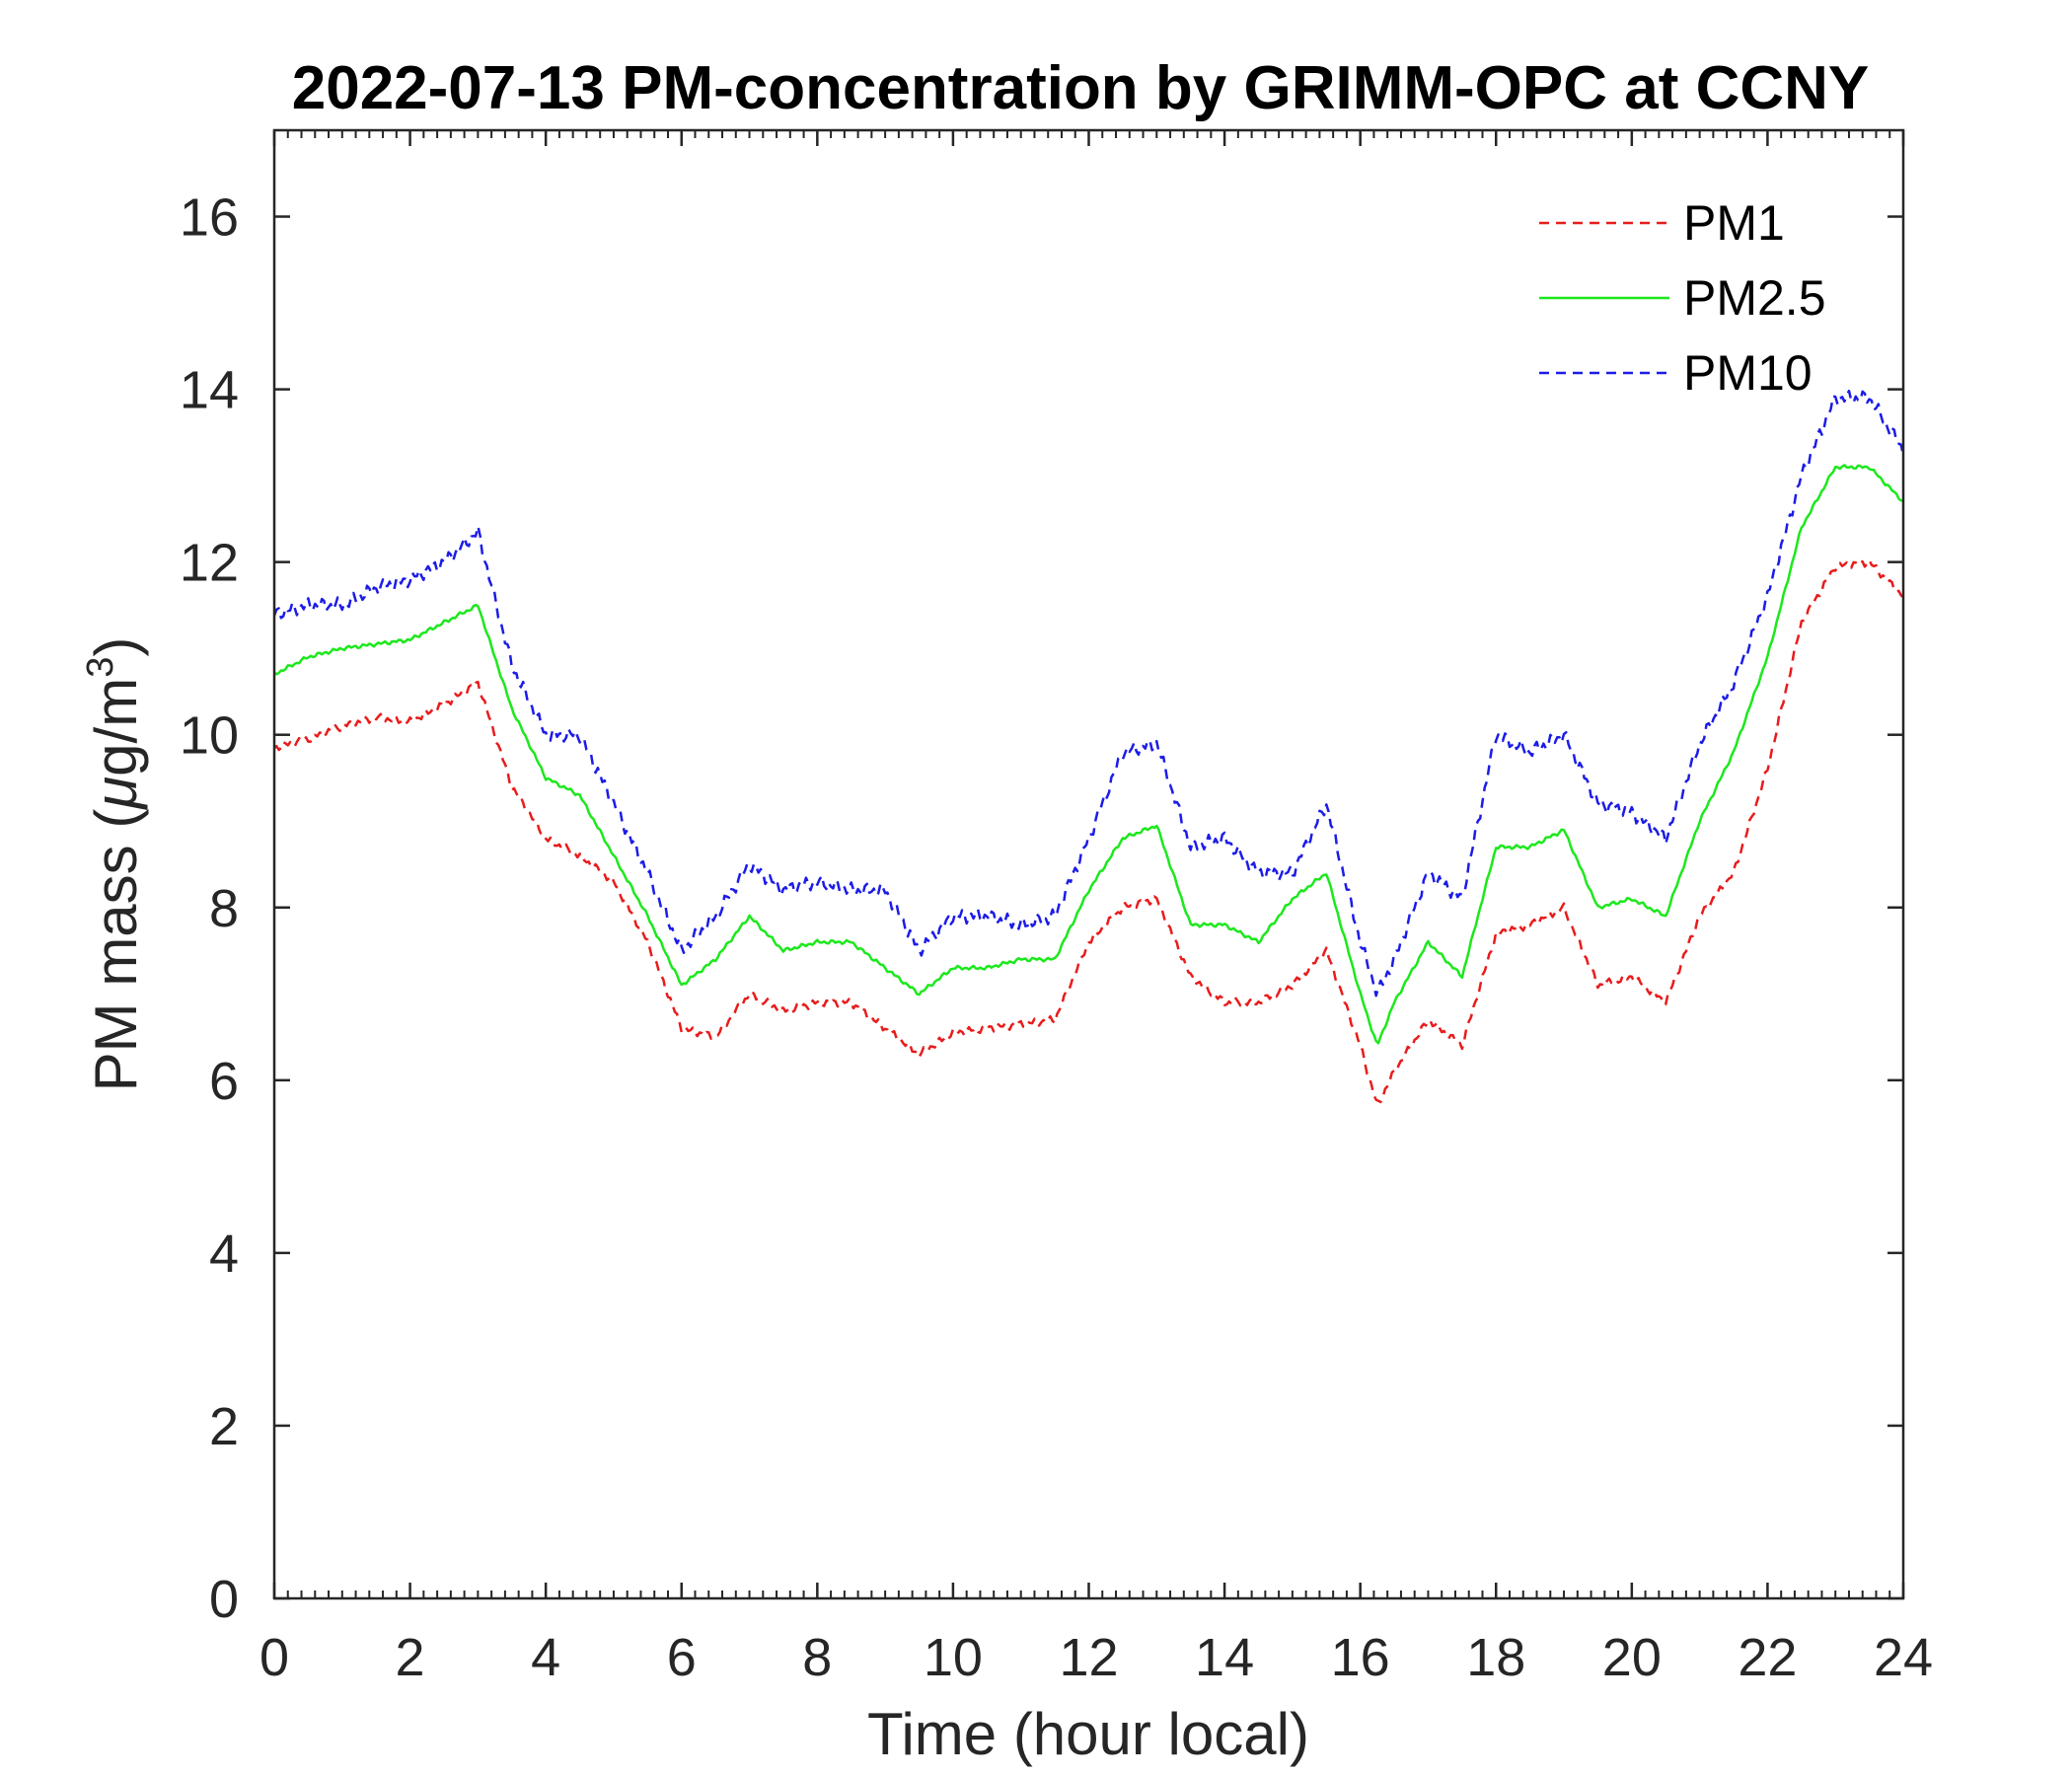  What do you see at coordinates (100, 668) in the screenshot?
I see `y-axis-label-exponent: 3` at bounding box center [100, 668].